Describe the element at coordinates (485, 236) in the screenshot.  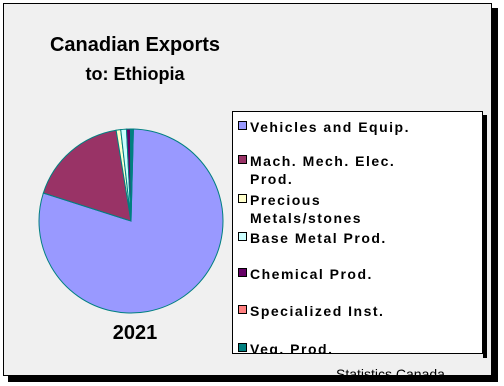
I see `legend-shadow` at that location.